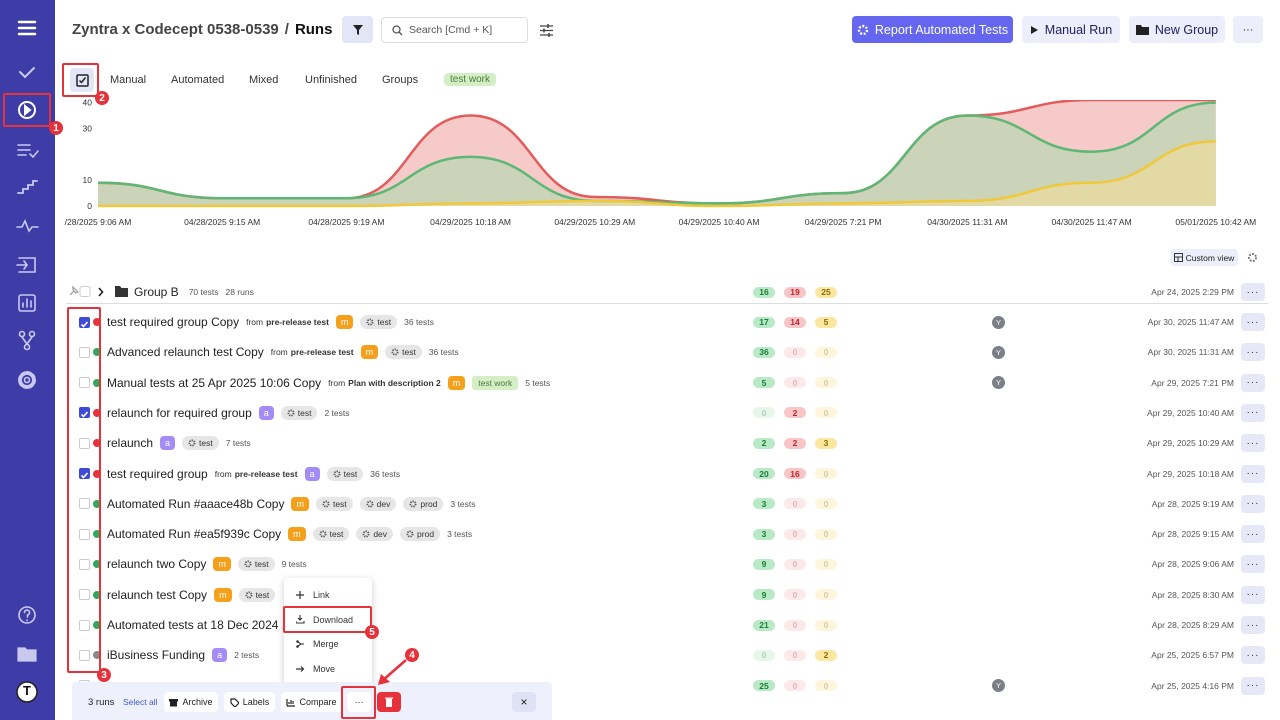 This screenshot has width=1280, height=720. I want to click on tab: Unfinished, so click(331, 80).